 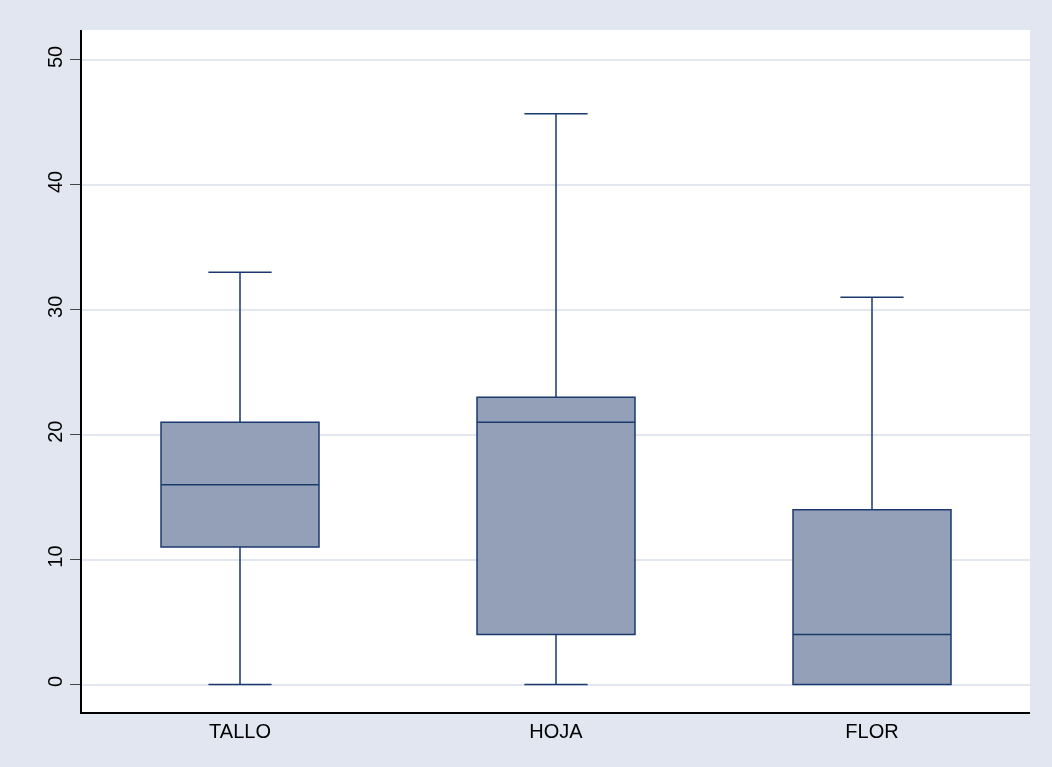 What do you see at coordinates (55, 431) in the screenshot?
I see `y-tick-label: 20` at bounding box center [55, 431].